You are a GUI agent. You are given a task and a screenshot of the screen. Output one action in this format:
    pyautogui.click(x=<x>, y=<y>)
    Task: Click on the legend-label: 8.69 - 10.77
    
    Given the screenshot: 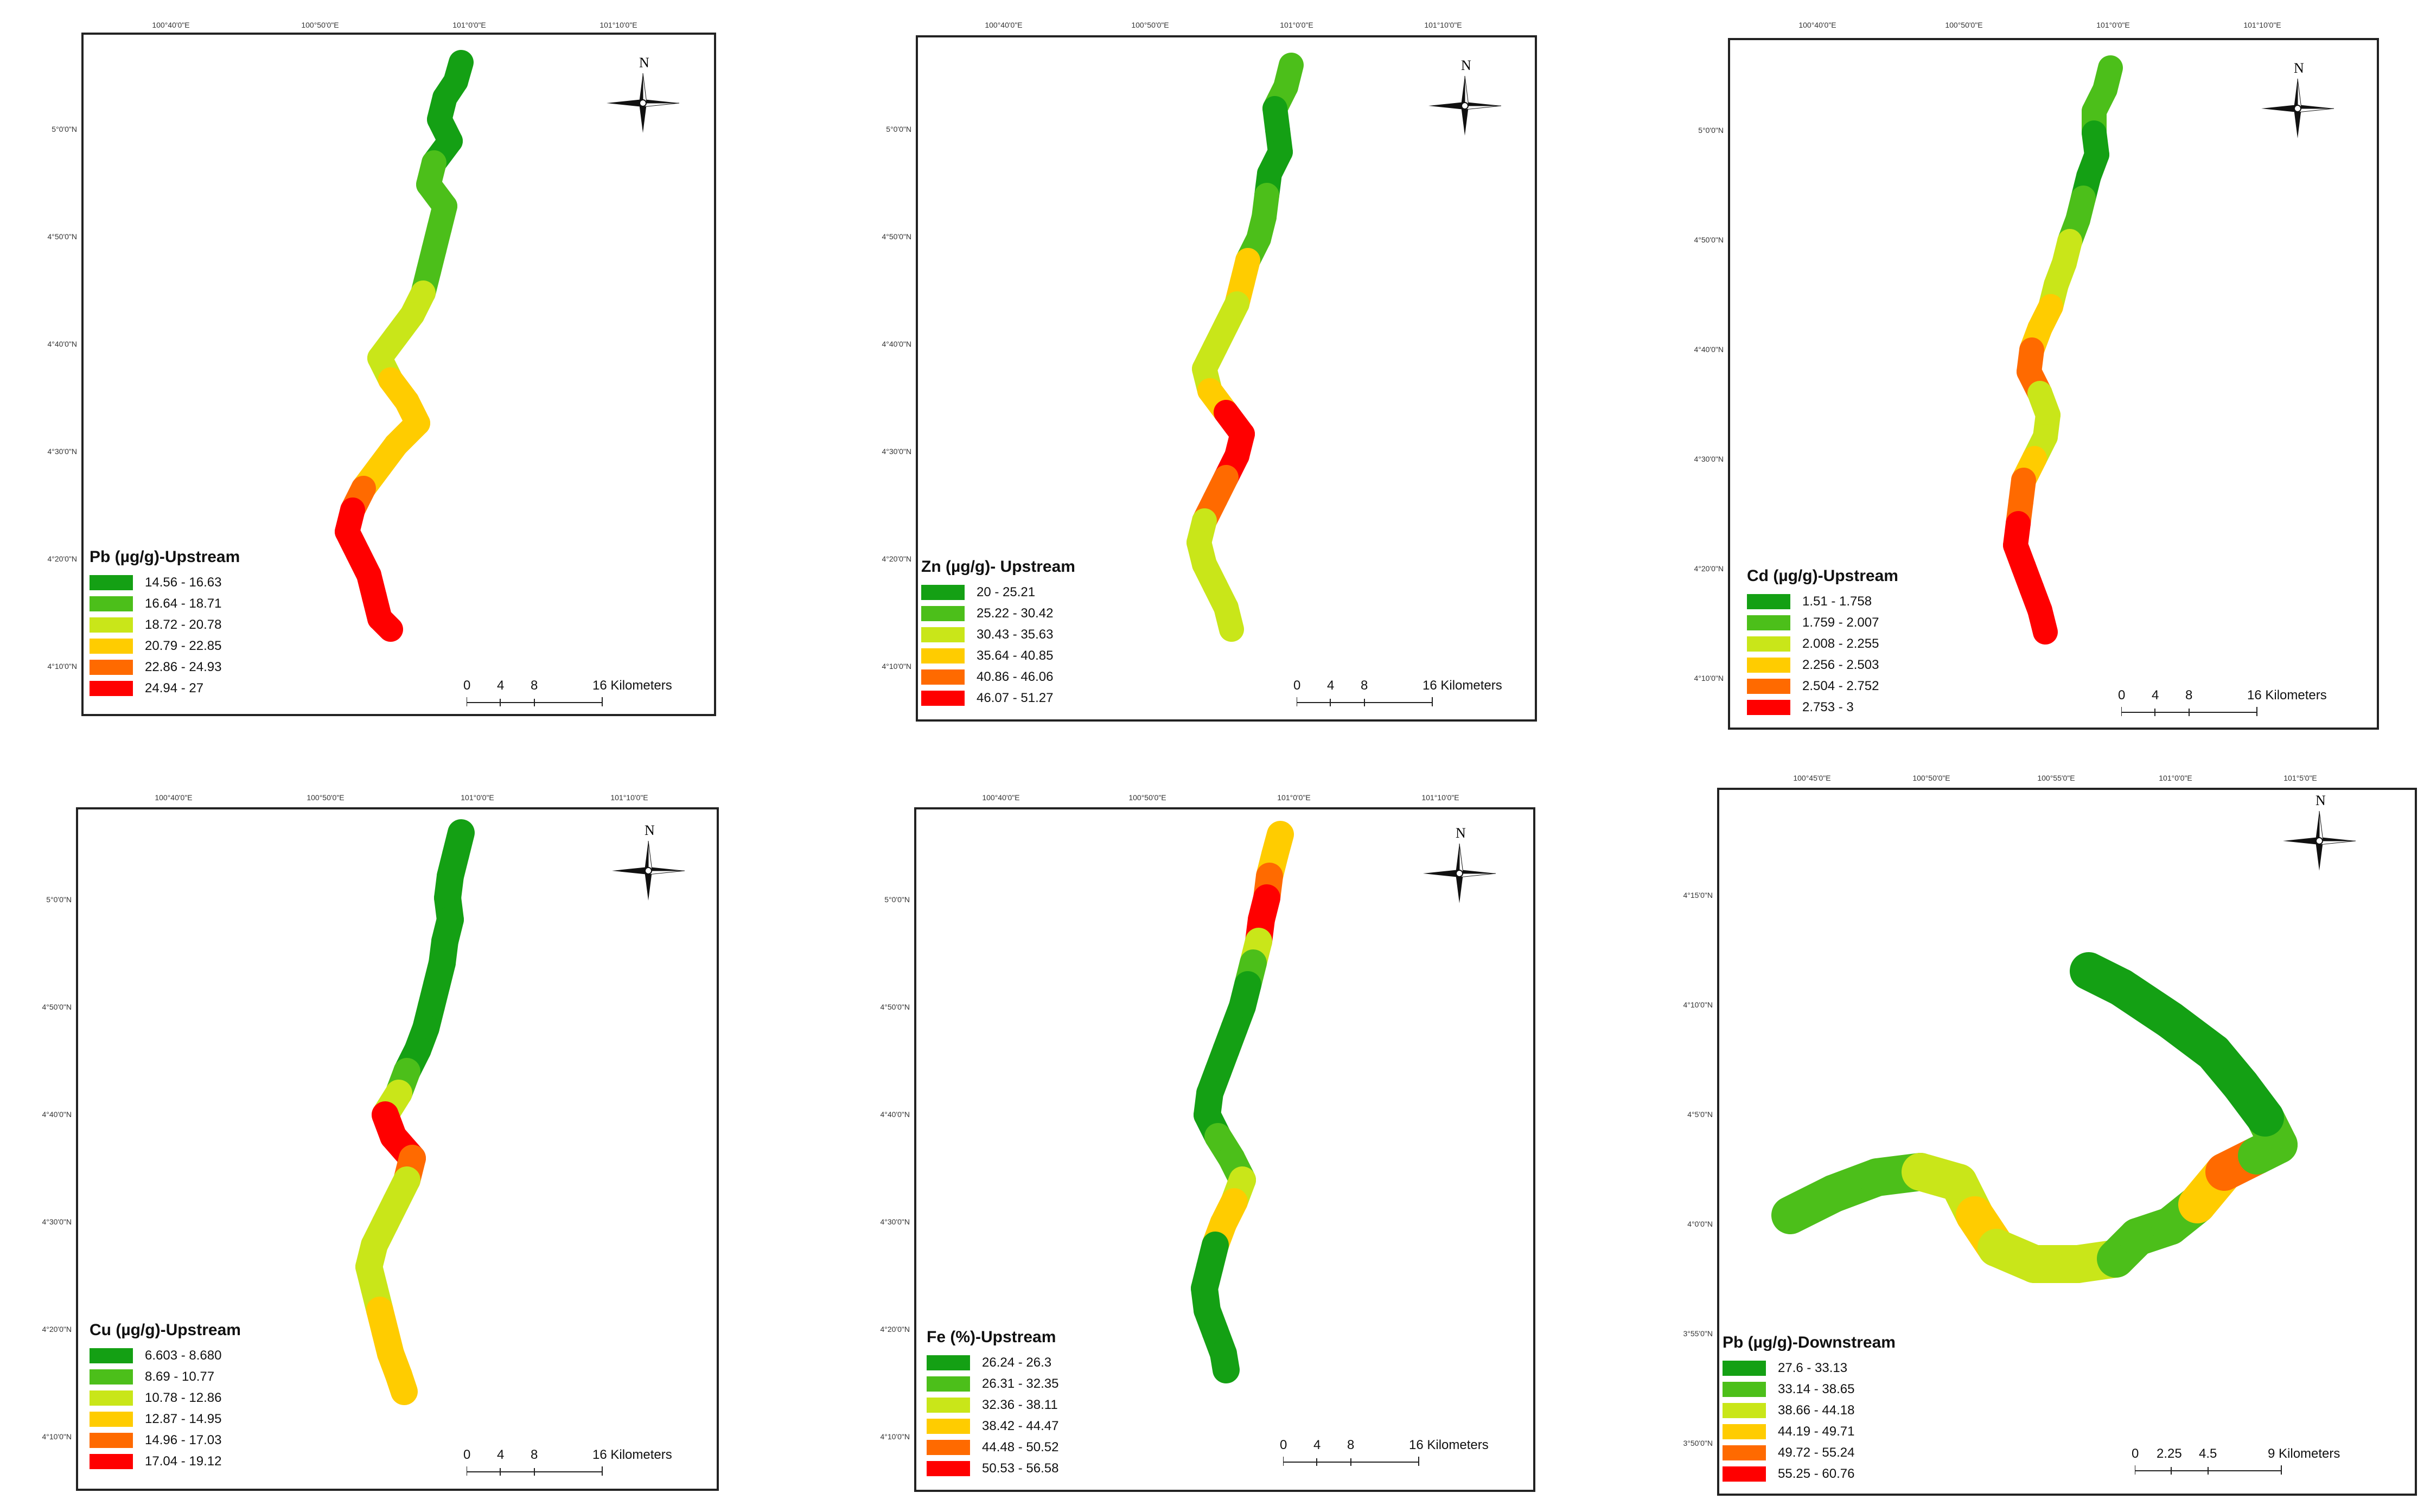 What is the action you would take?
    pyautogui.click(x=180, y=1376)
    